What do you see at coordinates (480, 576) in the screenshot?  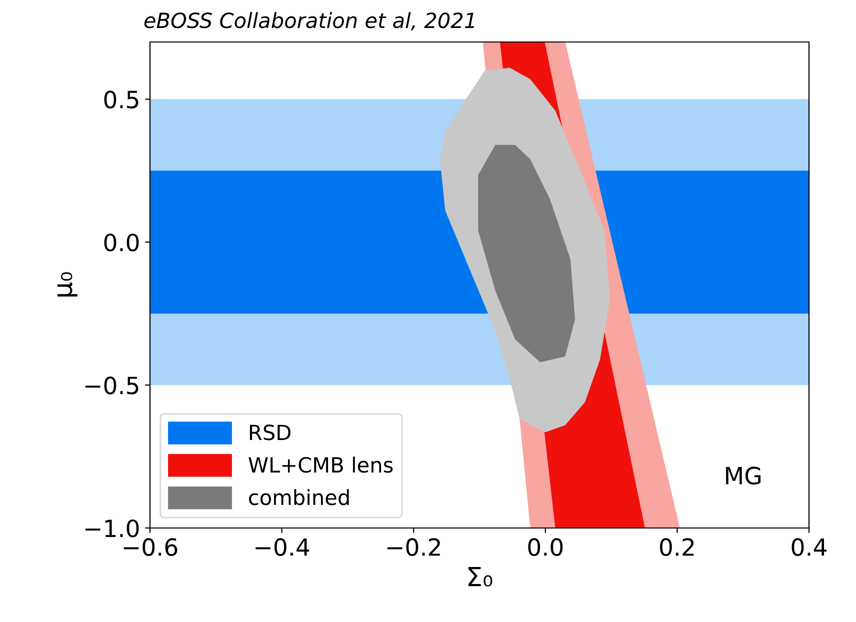 I see `x-axis-title: Σ₀` at bounding box center [480, 576].